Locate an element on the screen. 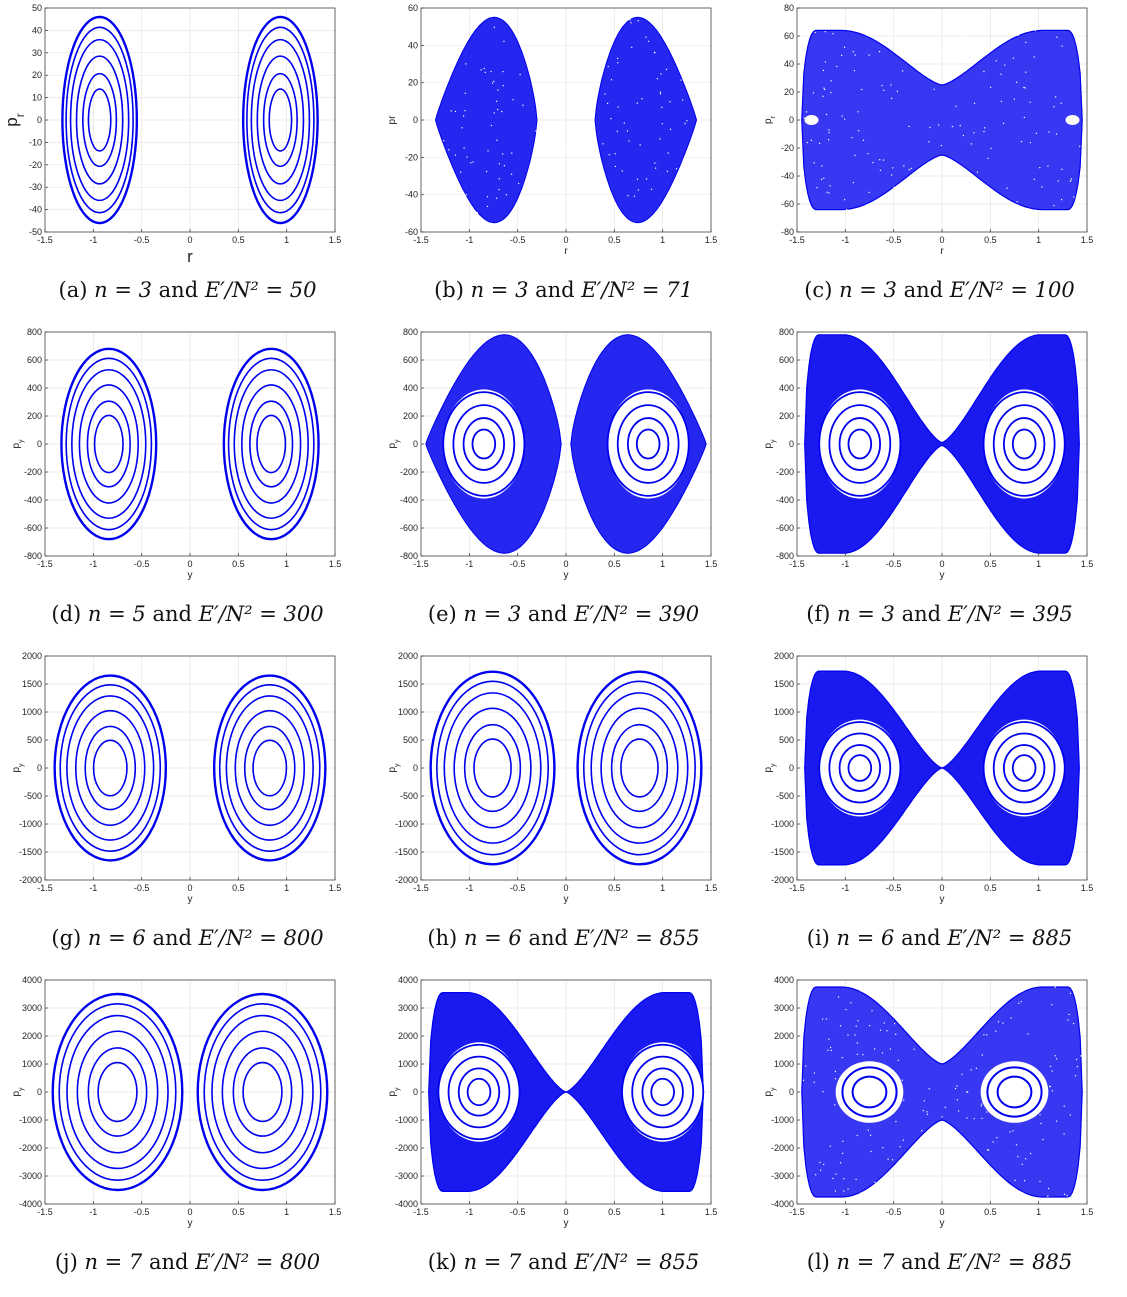  caption-tag: (i) is located at coordinates (818, 938).